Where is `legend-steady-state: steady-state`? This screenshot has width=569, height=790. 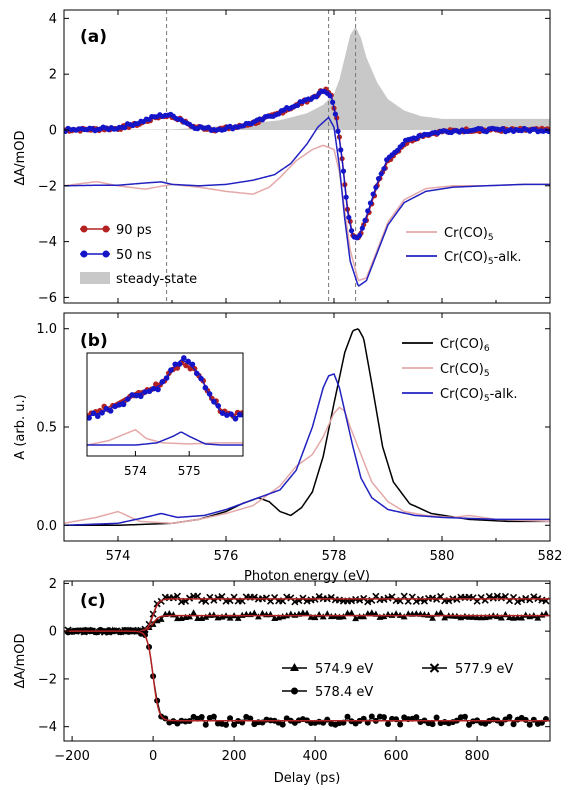 legend-steady-state: steady-state is located at coordinates (138, 279).